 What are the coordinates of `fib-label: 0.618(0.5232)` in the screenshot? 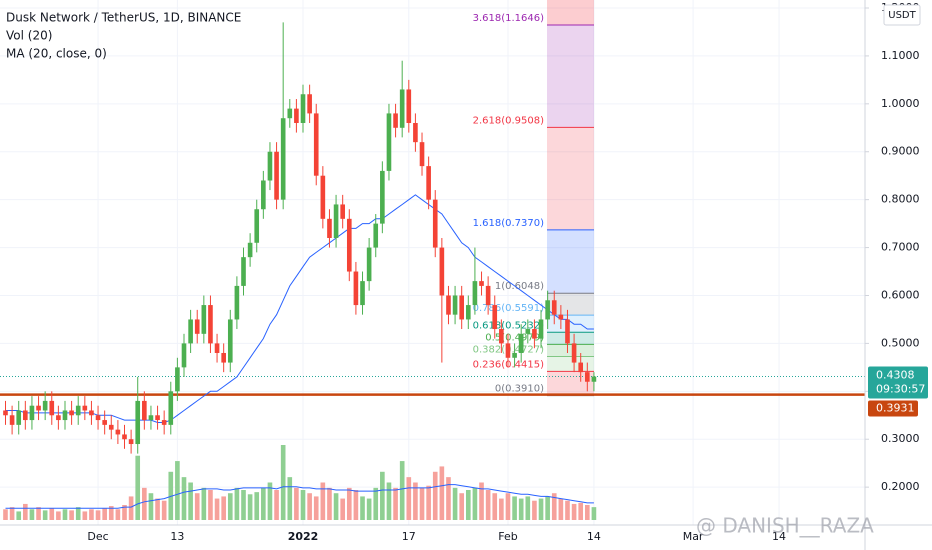 It's located at (509, 325).